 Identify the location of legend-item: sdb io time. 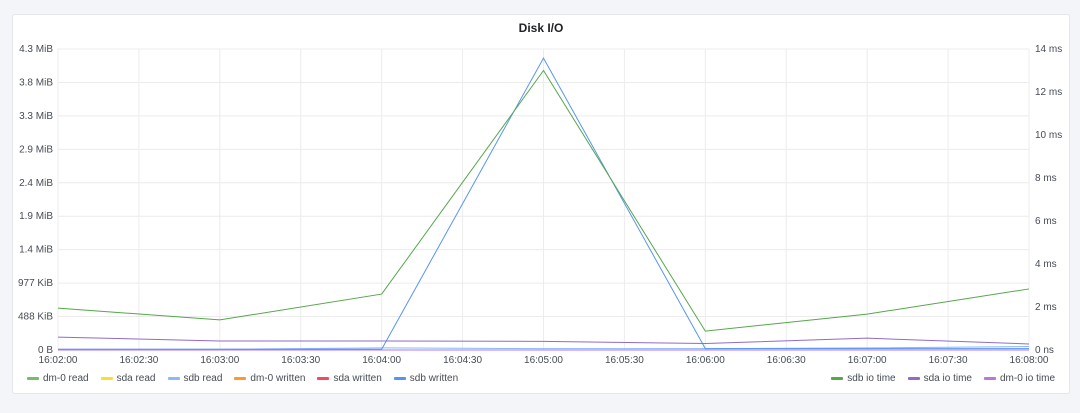
(863, 378).